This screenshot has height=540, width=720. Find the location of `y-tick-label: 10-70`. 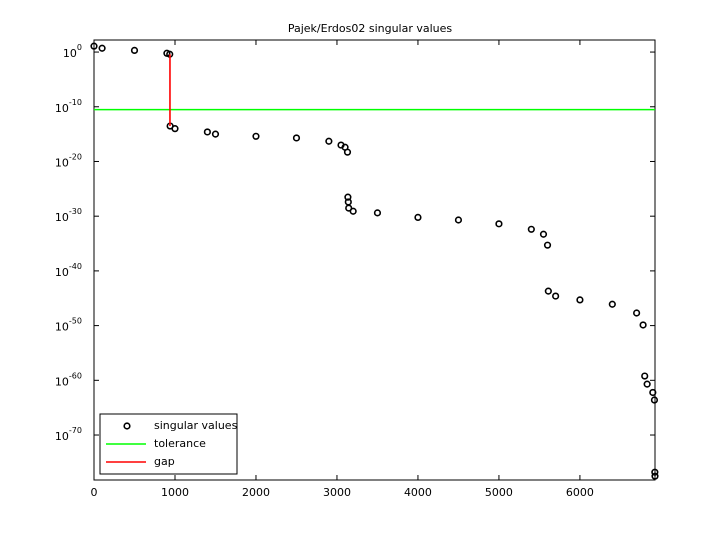

y-tick-label: 10-70 is located at coordinates (68, 435).